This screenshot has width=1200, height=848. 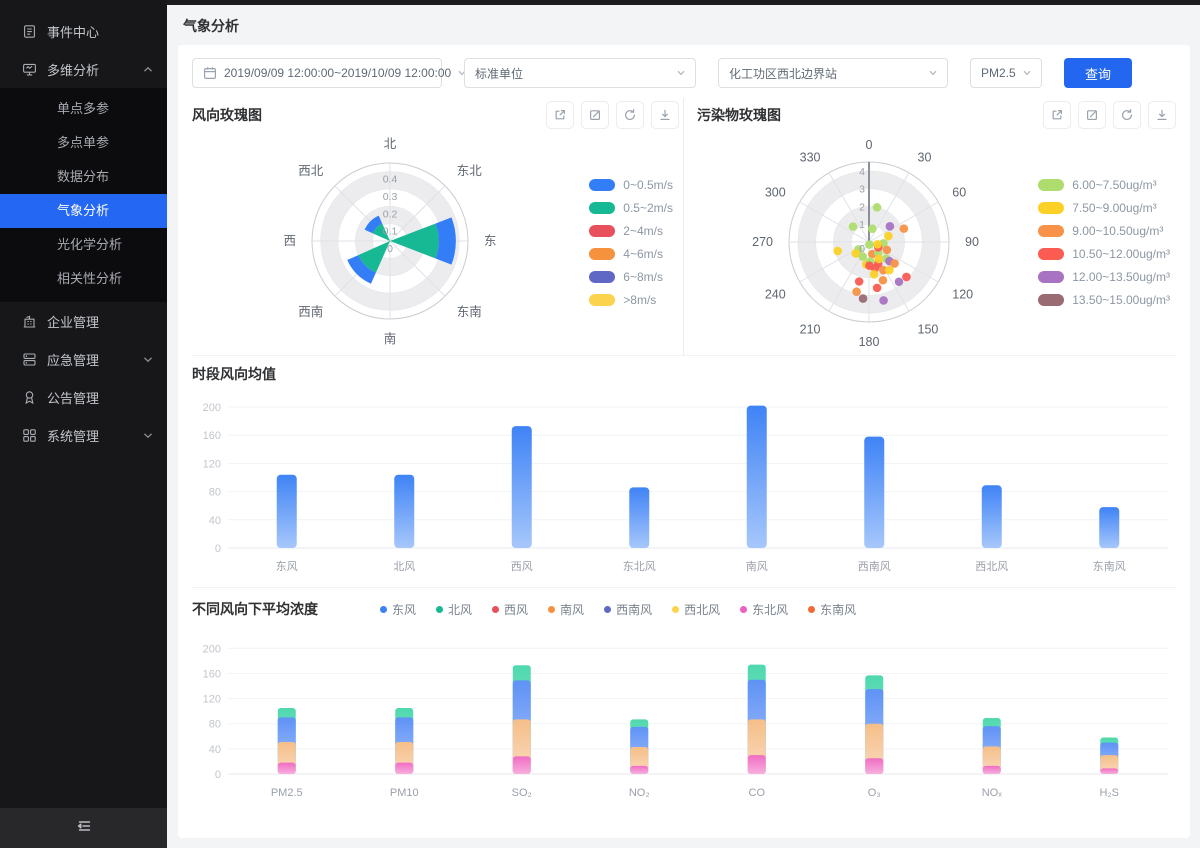 I want to click on chevron-up-icon, so click(x=148, y=69).